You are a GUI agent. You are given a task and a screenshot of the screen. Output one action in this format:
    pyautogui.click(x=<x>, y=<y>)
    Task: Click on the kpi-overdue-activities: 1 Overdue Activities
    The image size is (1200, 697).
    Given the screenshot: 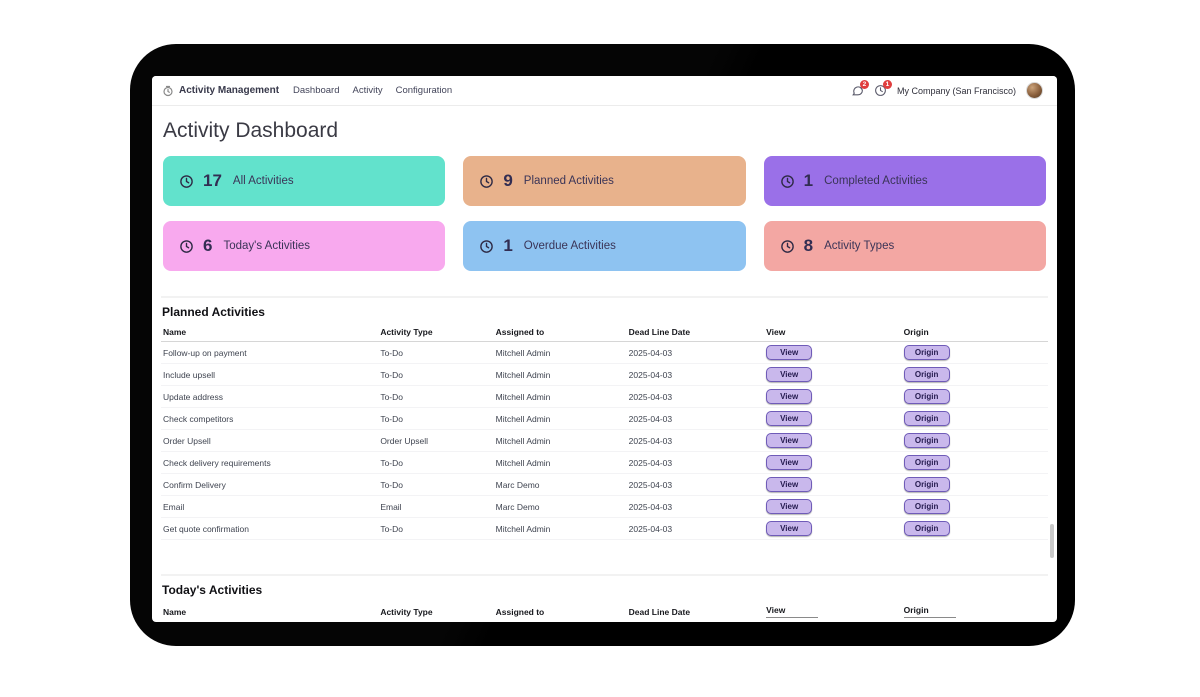 What is the action you would take?
    pyautogui.click(x=604, y=246)
    